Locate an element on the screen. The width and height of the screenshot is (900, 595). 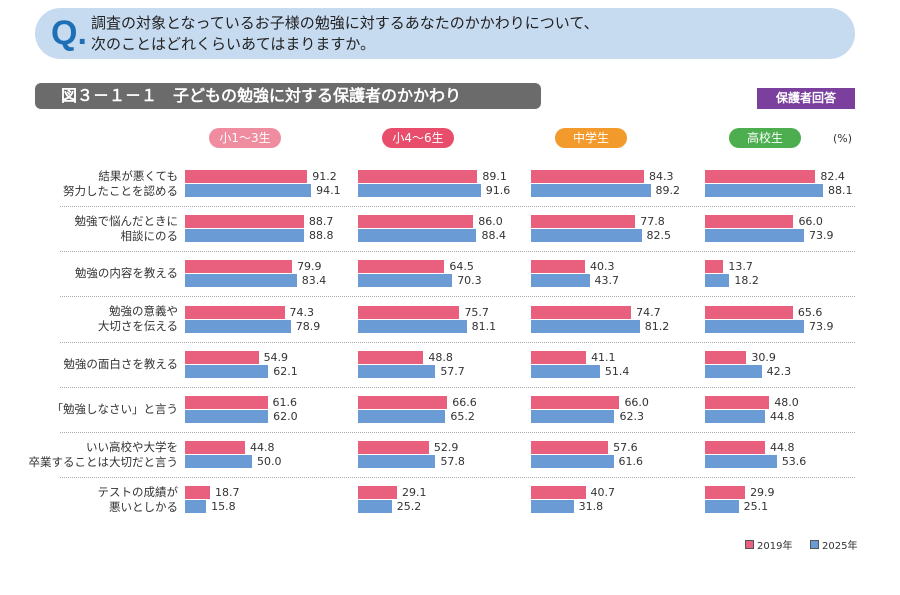
panel-header: 小4～6生 is located at coordinates (418, 138).